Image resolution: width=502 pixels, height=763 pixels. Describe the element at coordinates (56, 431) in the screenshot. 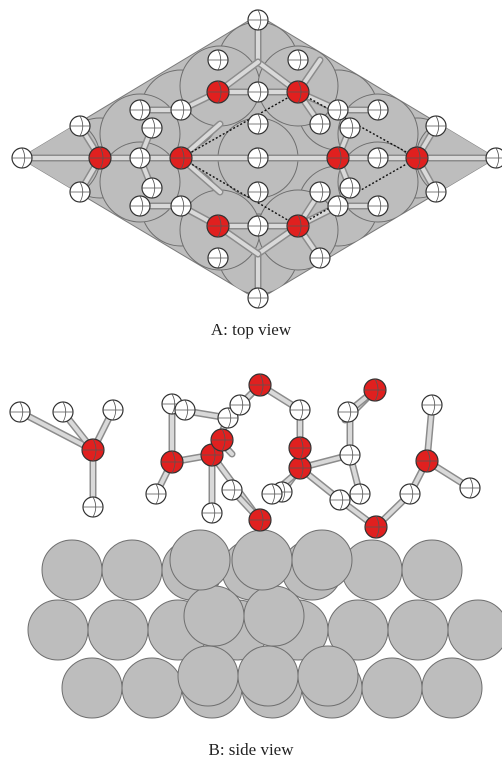

I see `hbond` at that location.